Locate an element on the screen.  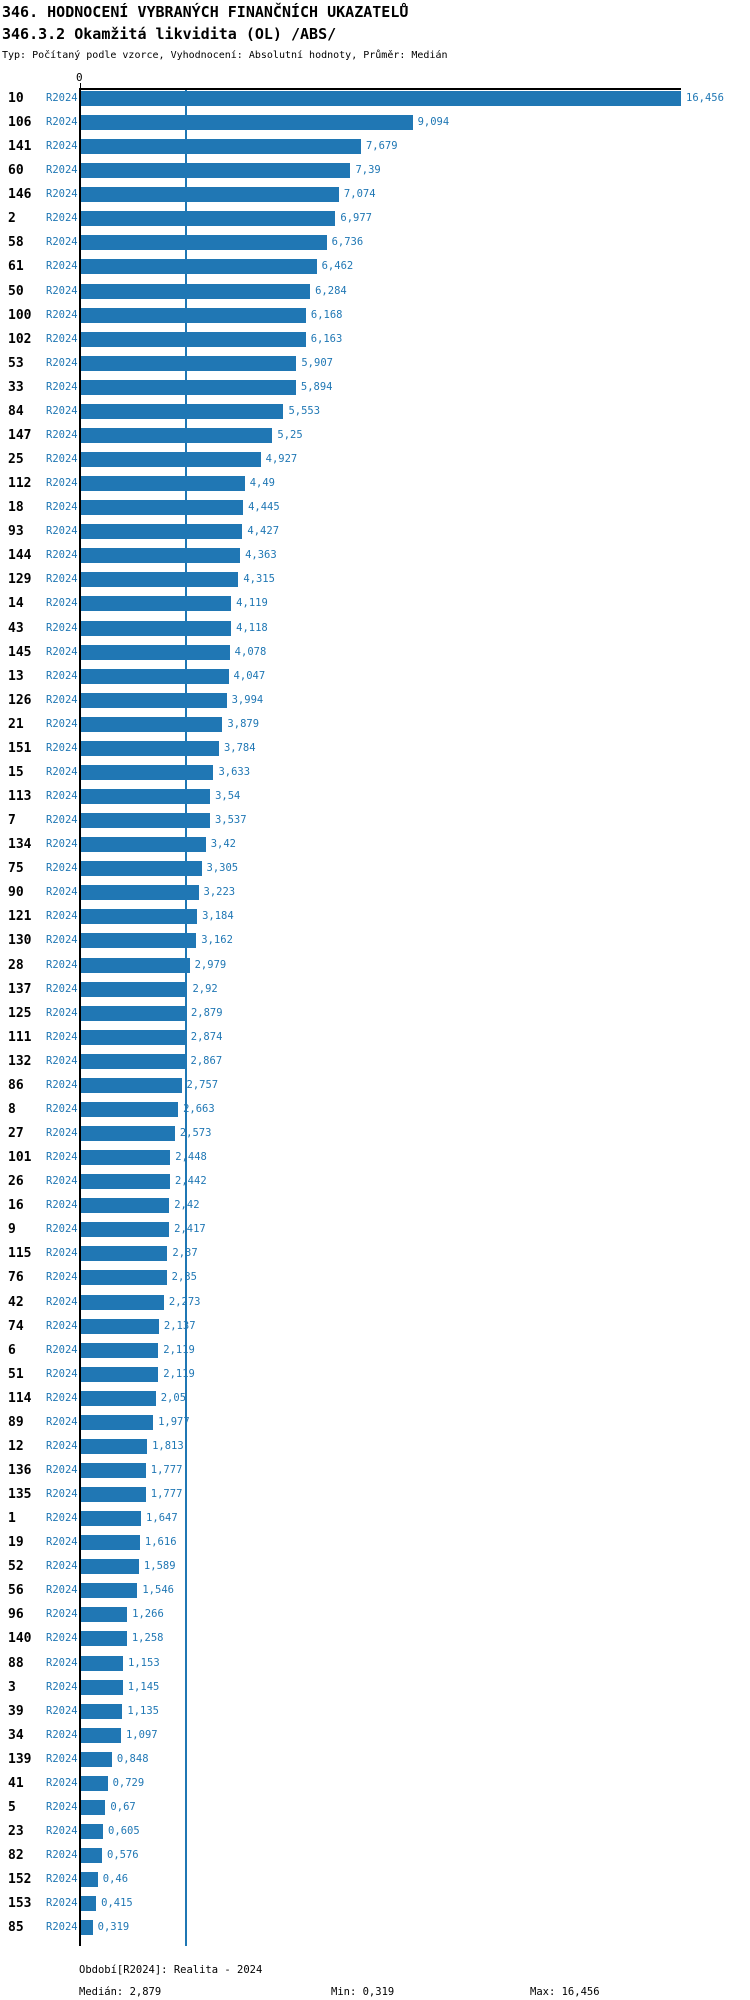
value-label: 7,679 is located at coordinates (381, 146).